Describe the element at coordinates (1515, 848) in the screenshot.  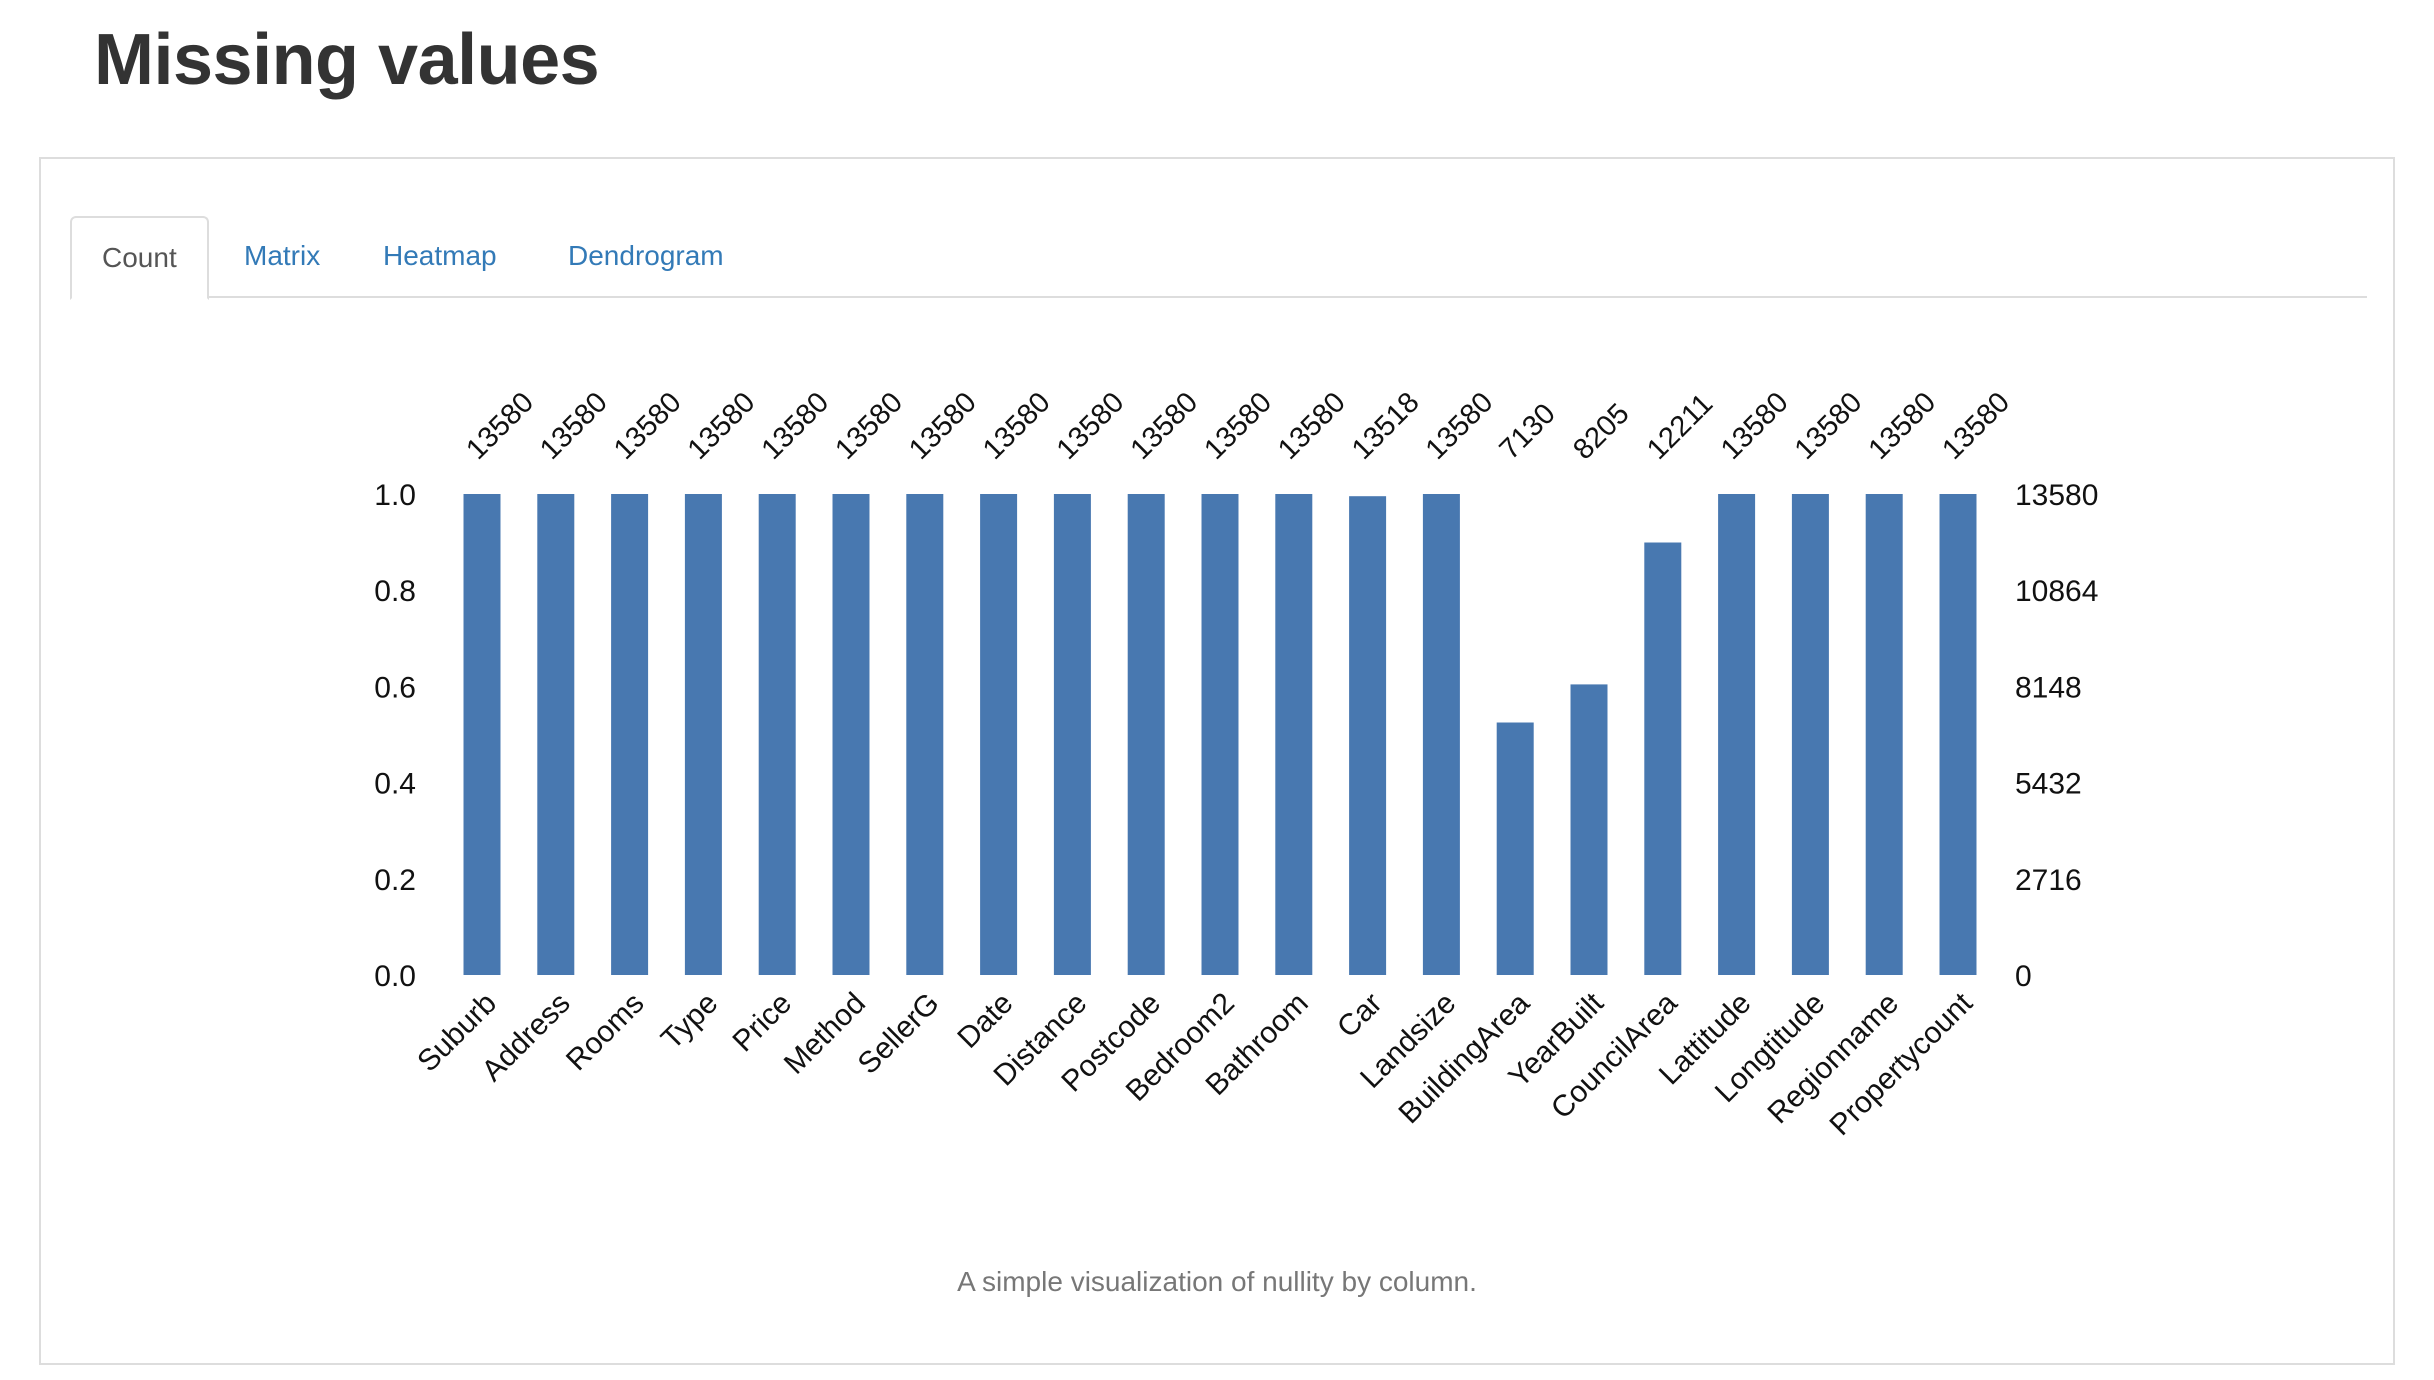
I see `bar-buildingarea` at that location.